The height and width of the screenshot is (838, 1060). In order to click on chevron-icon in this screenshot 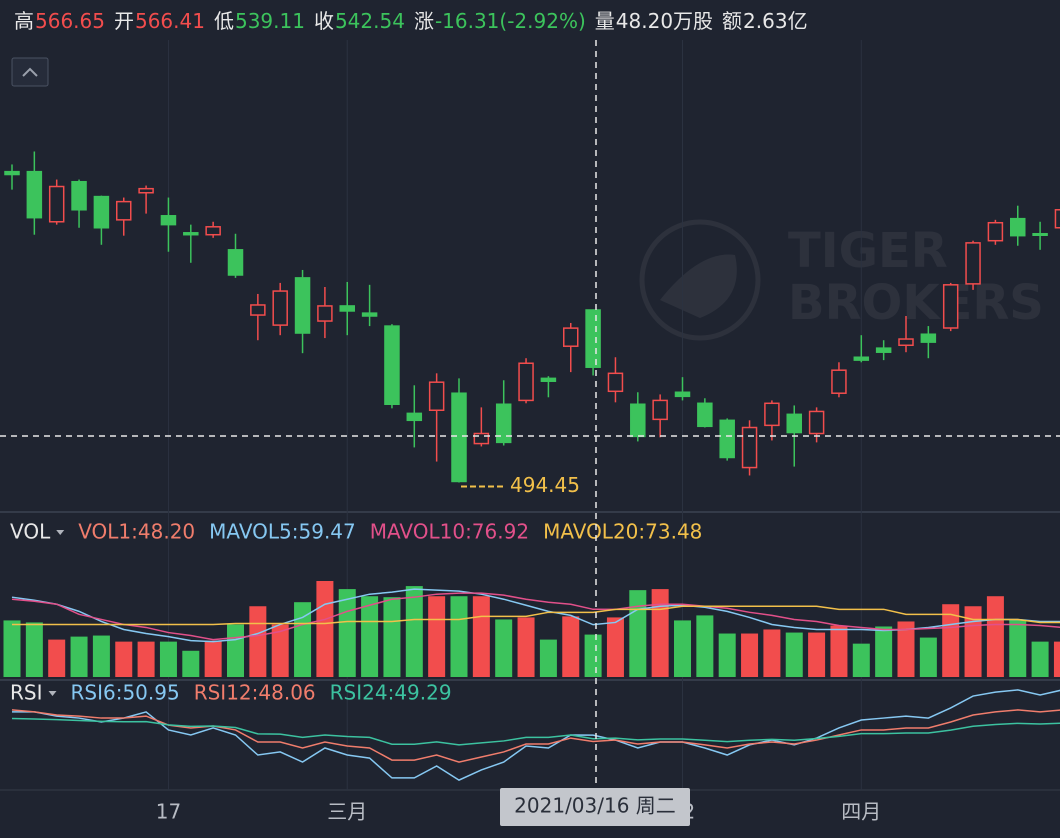, I will do `click(30, 72)`.